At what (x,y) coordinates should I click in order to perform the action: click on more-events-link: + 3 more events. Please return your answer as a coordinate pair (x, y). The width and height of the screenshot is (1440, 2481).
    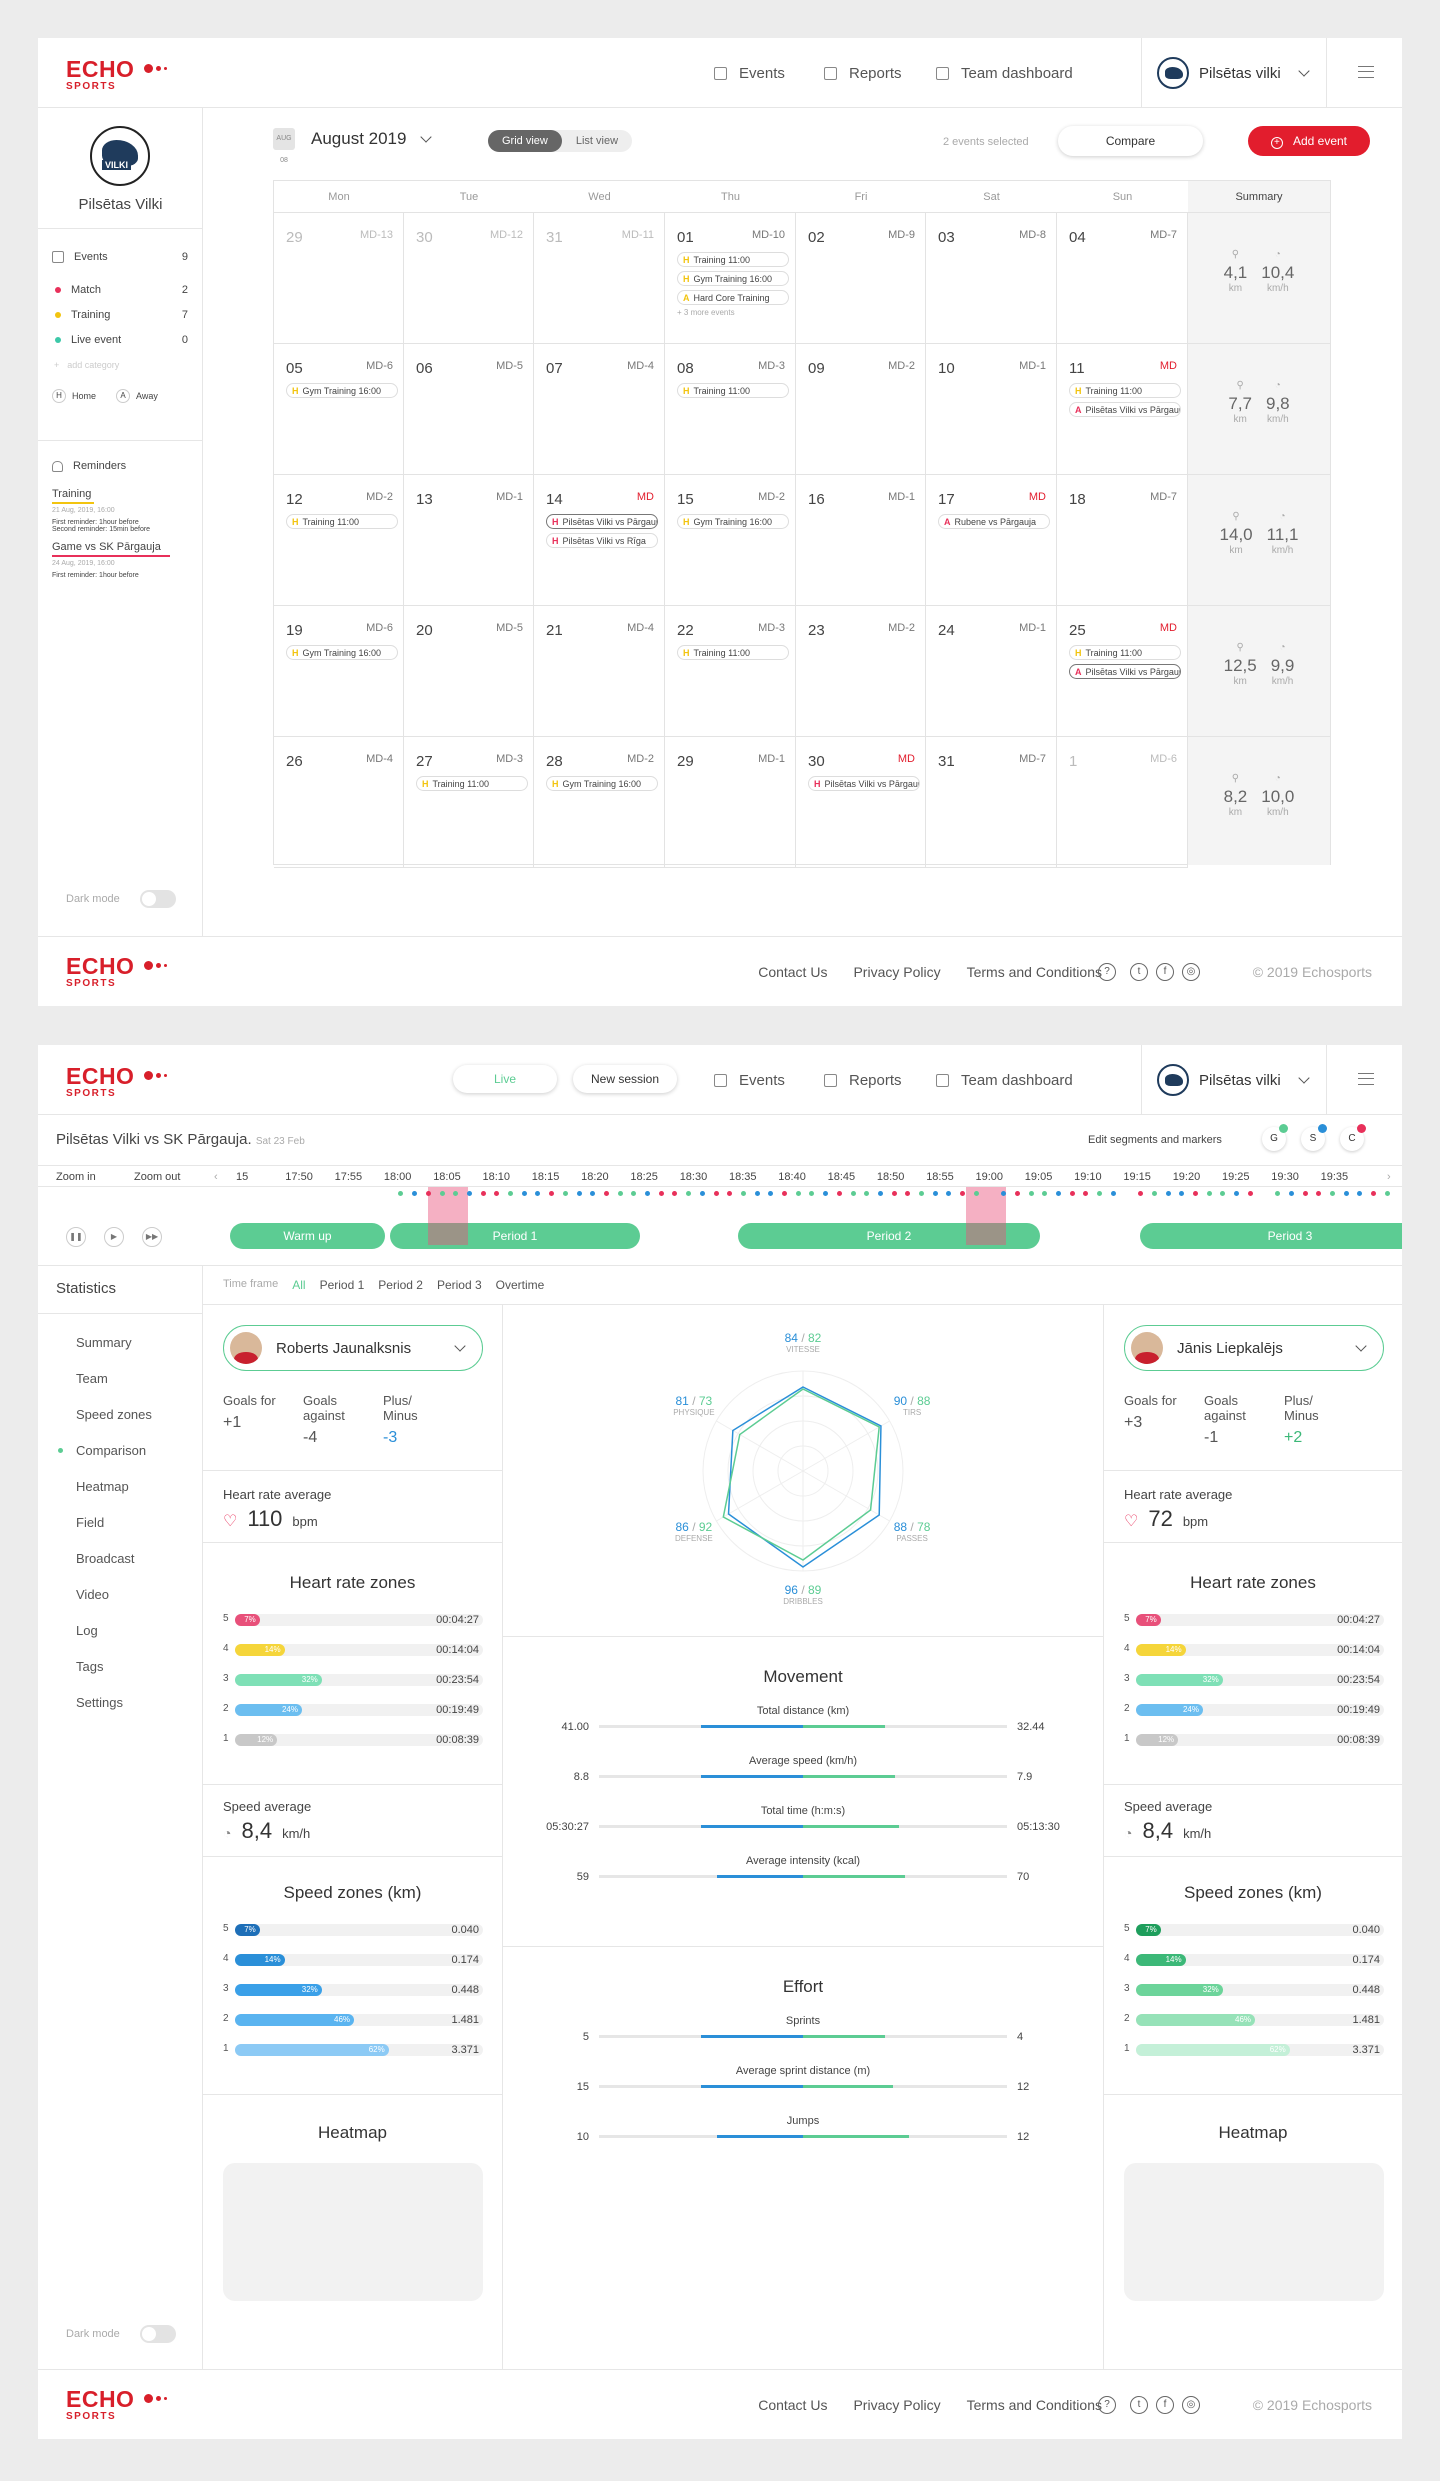
    Looking at the image, I should click on (706, 312).